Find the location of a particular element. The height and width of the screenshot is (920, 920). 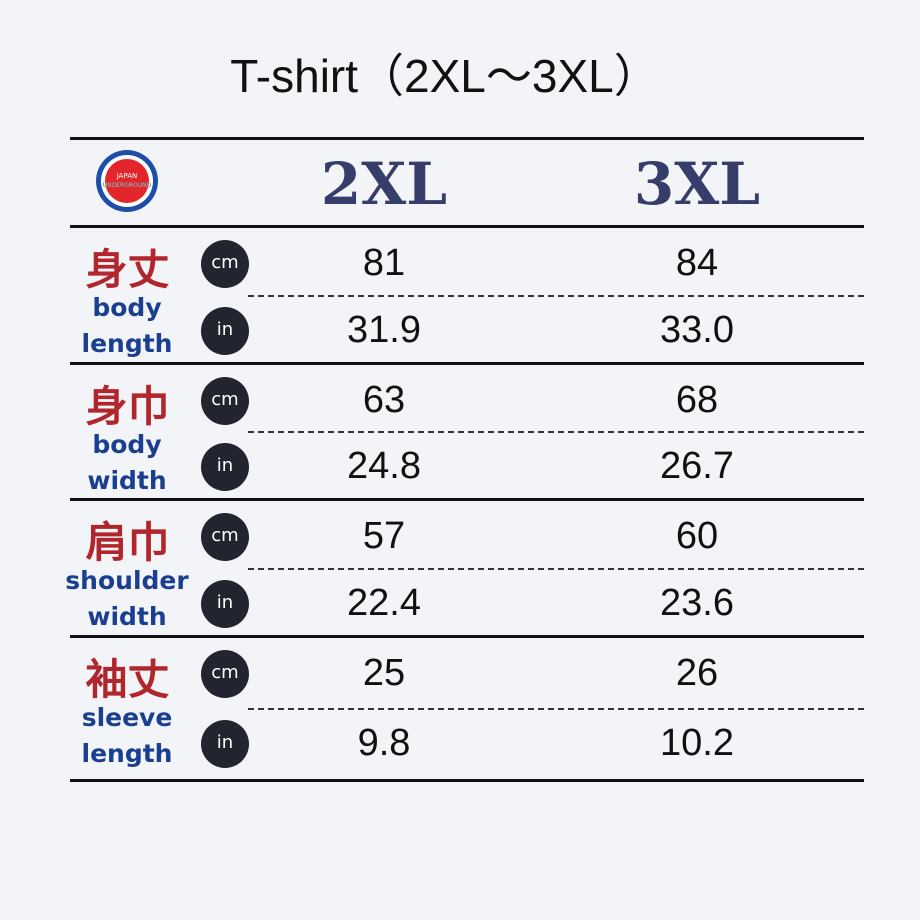

page-title: T-shirt（2XL〜3XL） is located at coordinates (445, 76).